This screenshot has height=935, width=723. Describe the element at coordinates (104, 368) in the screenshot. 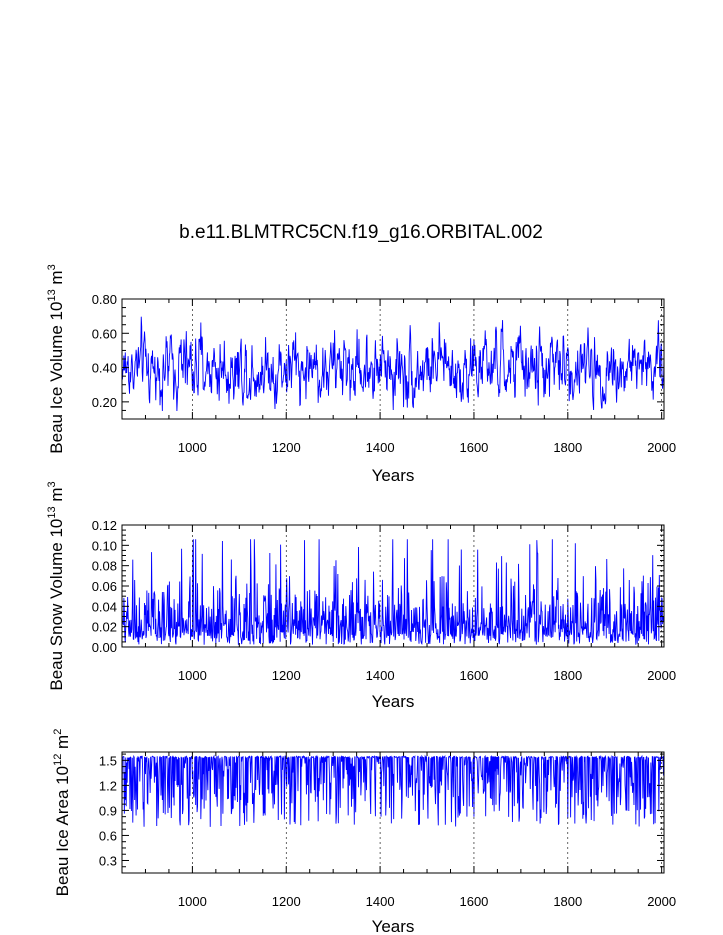

I see `y-tick-label: 0.40` at that location.